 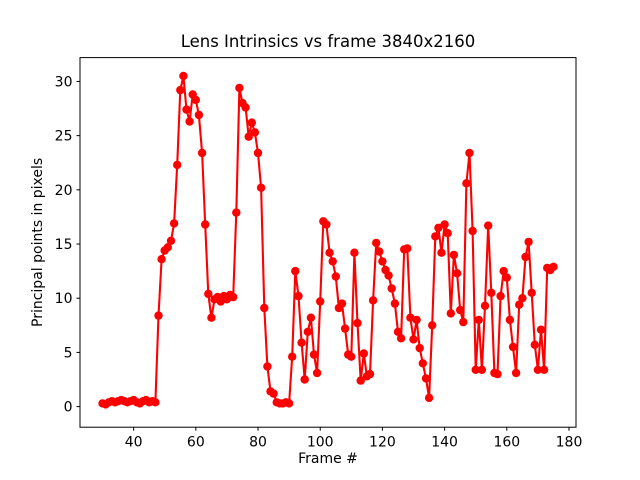 I want to click on x-axis-label: Frame #, so click(x=328, y=459).